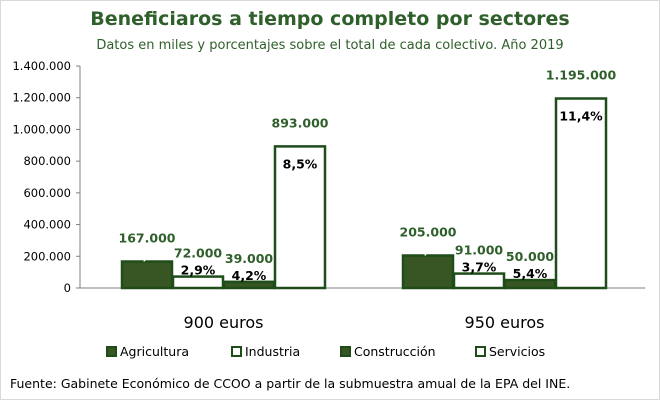 The height and width of the screenshot is (400, 660). What do you see at coordinates (47, 256) in the screenshot?
I see `y-tick-label: 200.000` at bounding box center [47, 256].